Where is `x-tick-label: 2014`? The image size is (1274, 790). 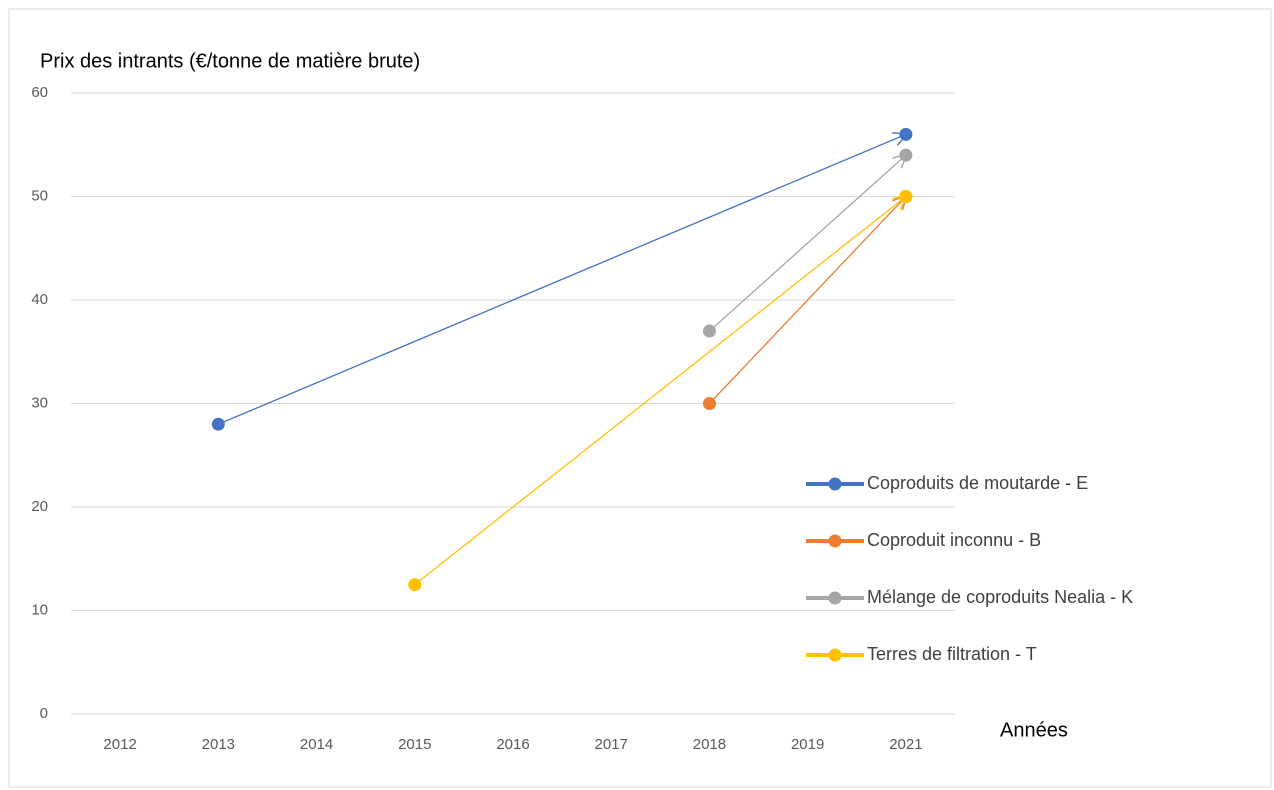
x-tick-label: 2014 is located at coordinates (316, 744).